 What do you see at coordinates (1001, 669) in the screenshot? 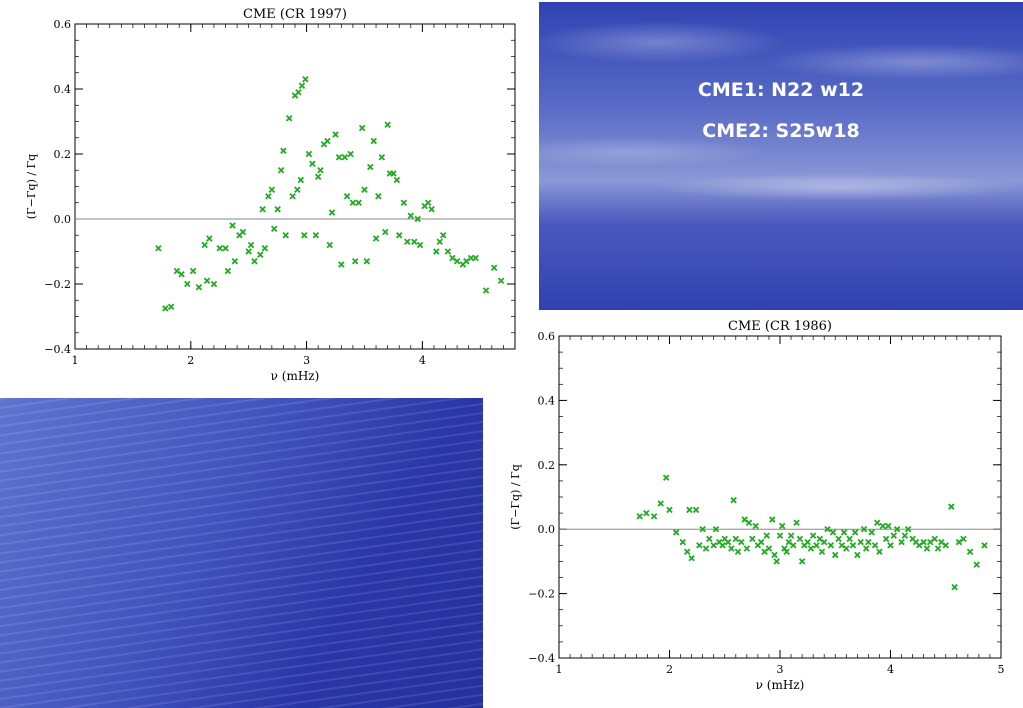
I see `x-tick-label: 5` at bounding box center [1001, 669].